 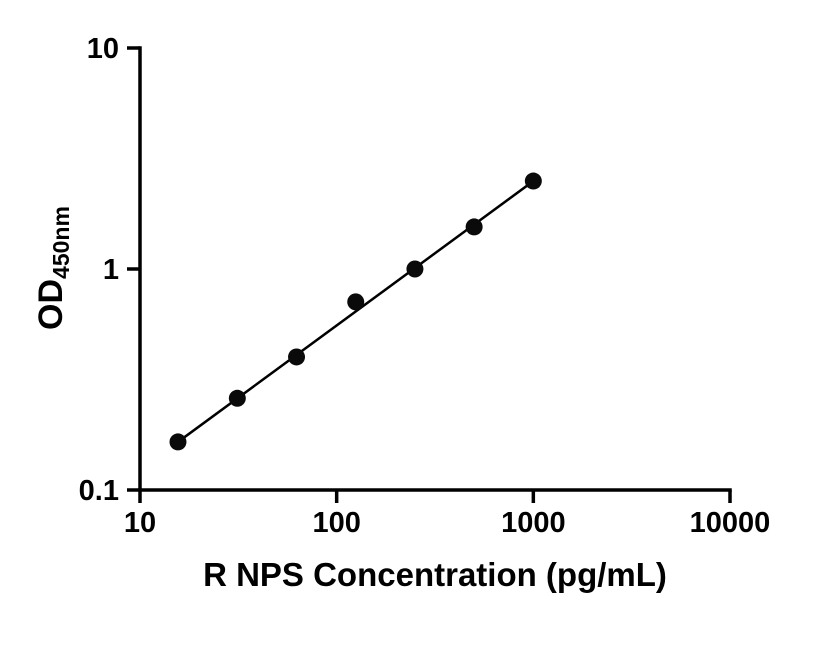 I want to click on x-tick-label: 10, so click(x=140, y=523).